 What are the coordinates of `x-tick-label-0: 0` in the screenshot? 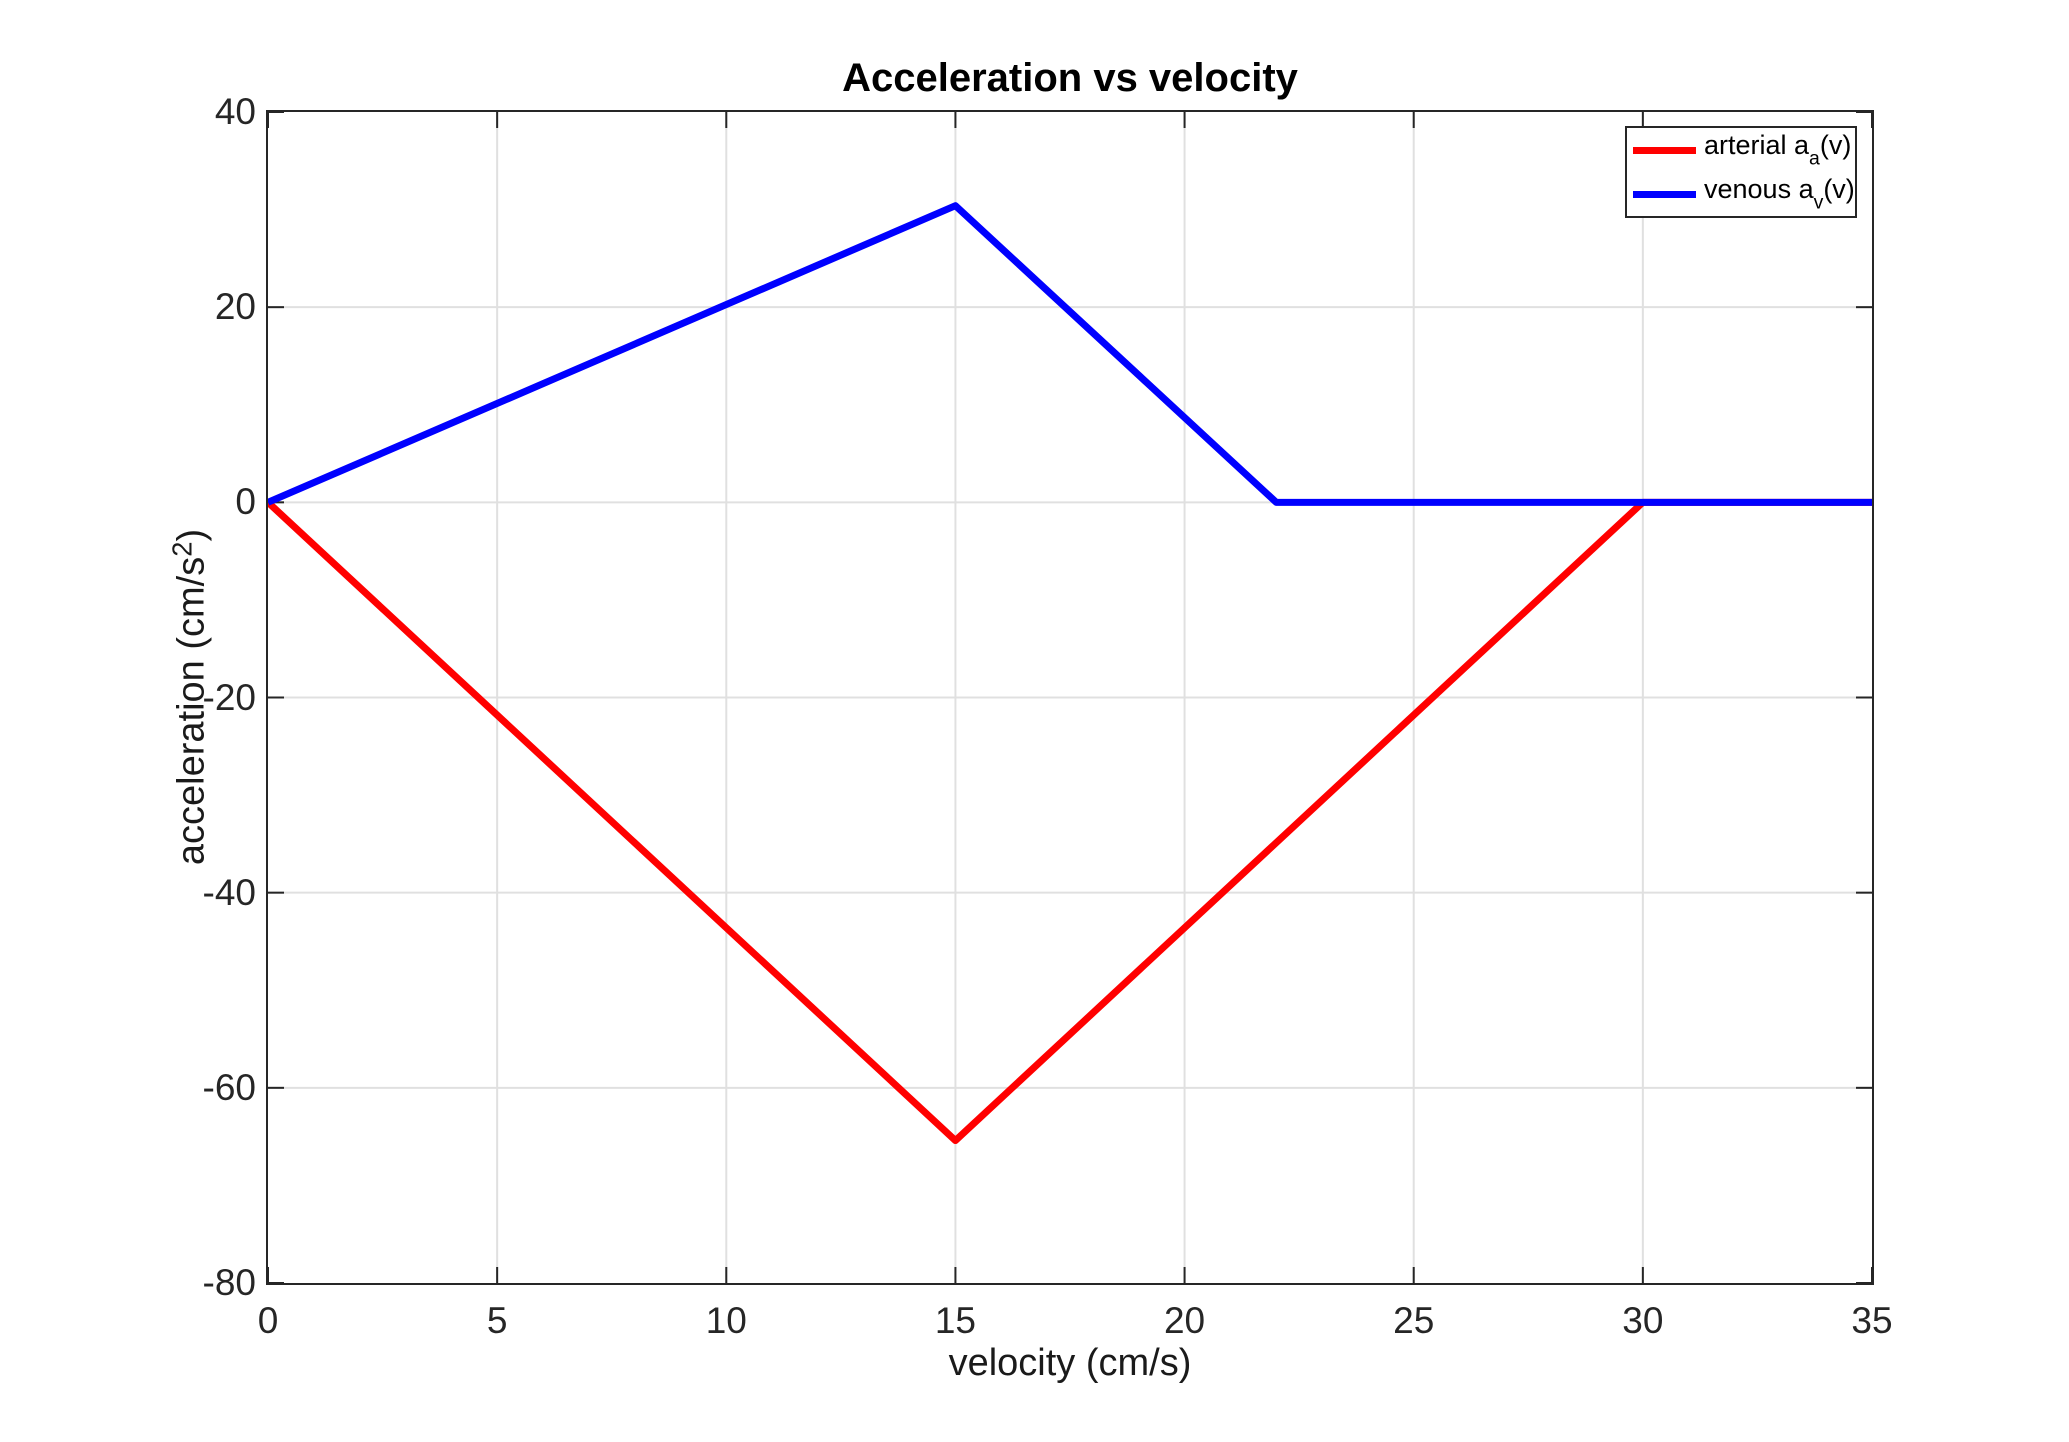 It's located at (268, 1320).